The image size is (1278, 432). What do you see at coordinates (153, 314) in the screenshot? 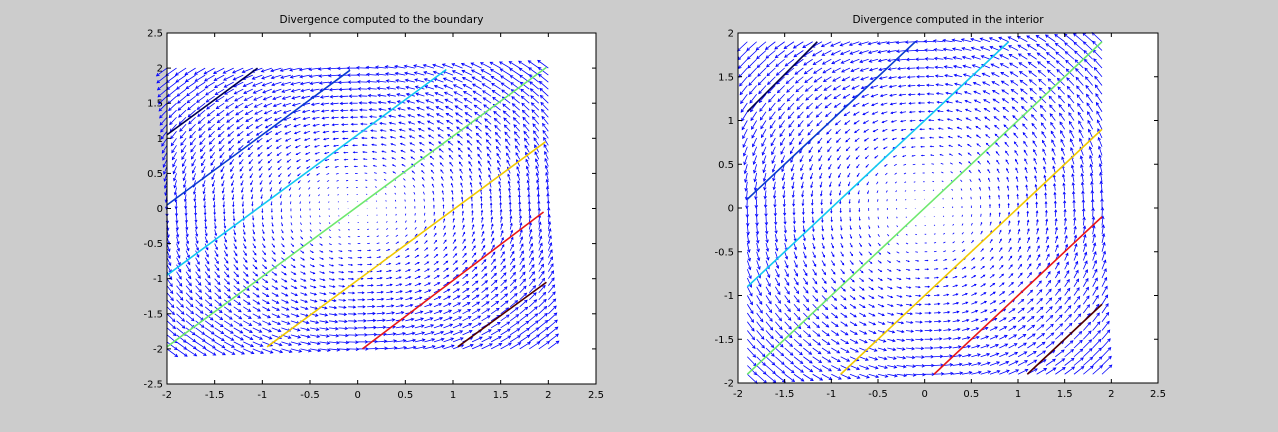
I see `y-tick-label: -1.5` at bounding box center [153, 314].